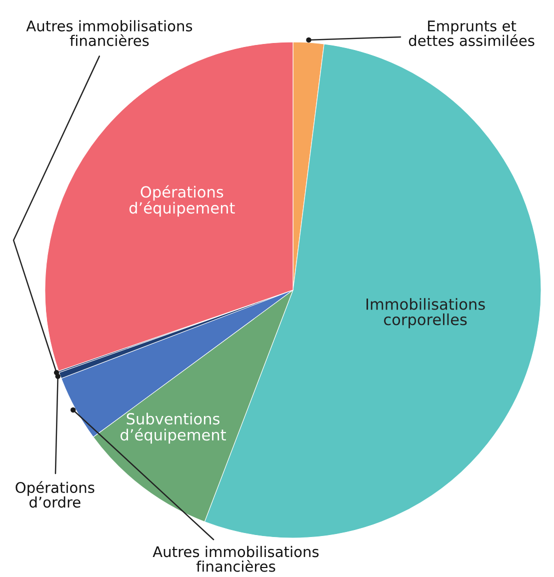  I want to click on slice-label: Opérations d’ordre, so click(55, 494).